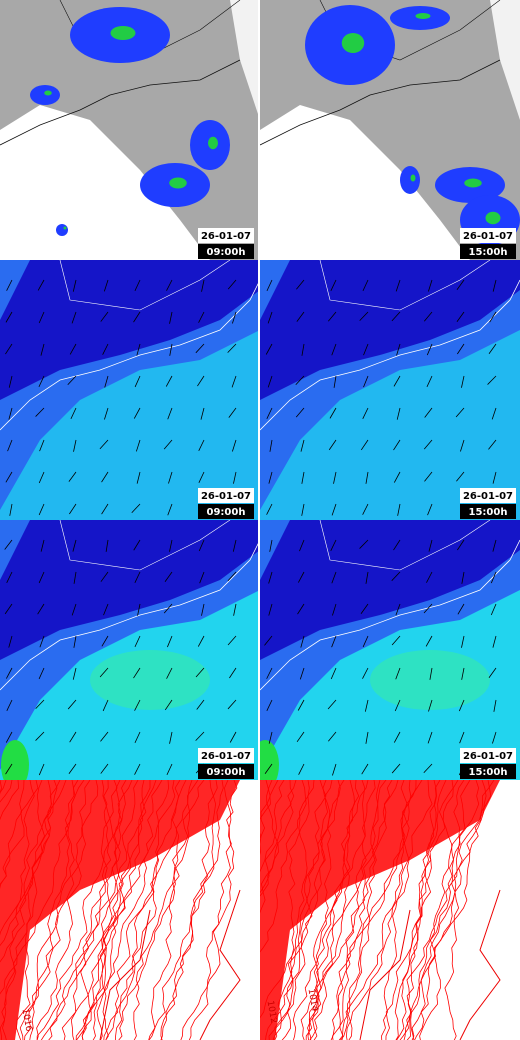 The height and width of the screenshot is (1040, 520). What do you see at coordinates (150, 680) in the screenshot?
I see `field-high` at bounding box center [150, 680].